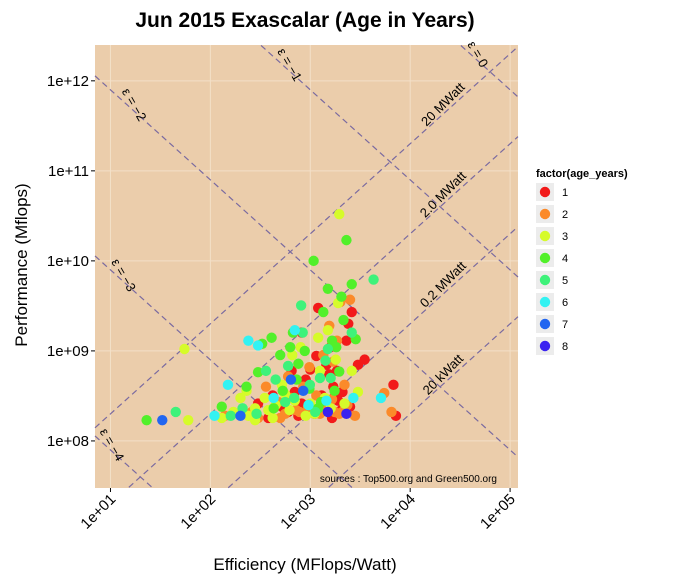 The width and height of the screenshot is (681, 576). What do you see at coordinates (582, 261) in the screenshot?
I see `legend: factor(age_years) 1 2 3 4 5 6 7 8` at bounding box center [582, 261].